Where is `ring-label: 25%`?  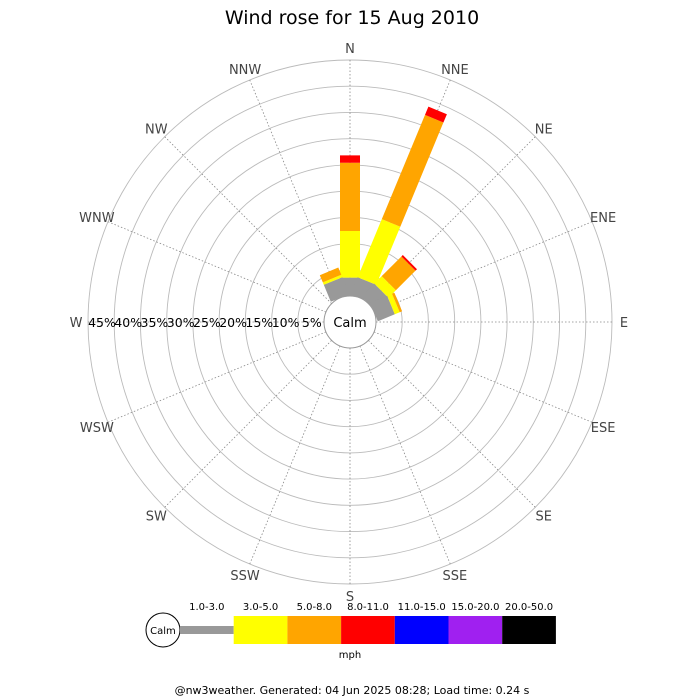 ring-label: 25% is located at coordinates (207, 322).